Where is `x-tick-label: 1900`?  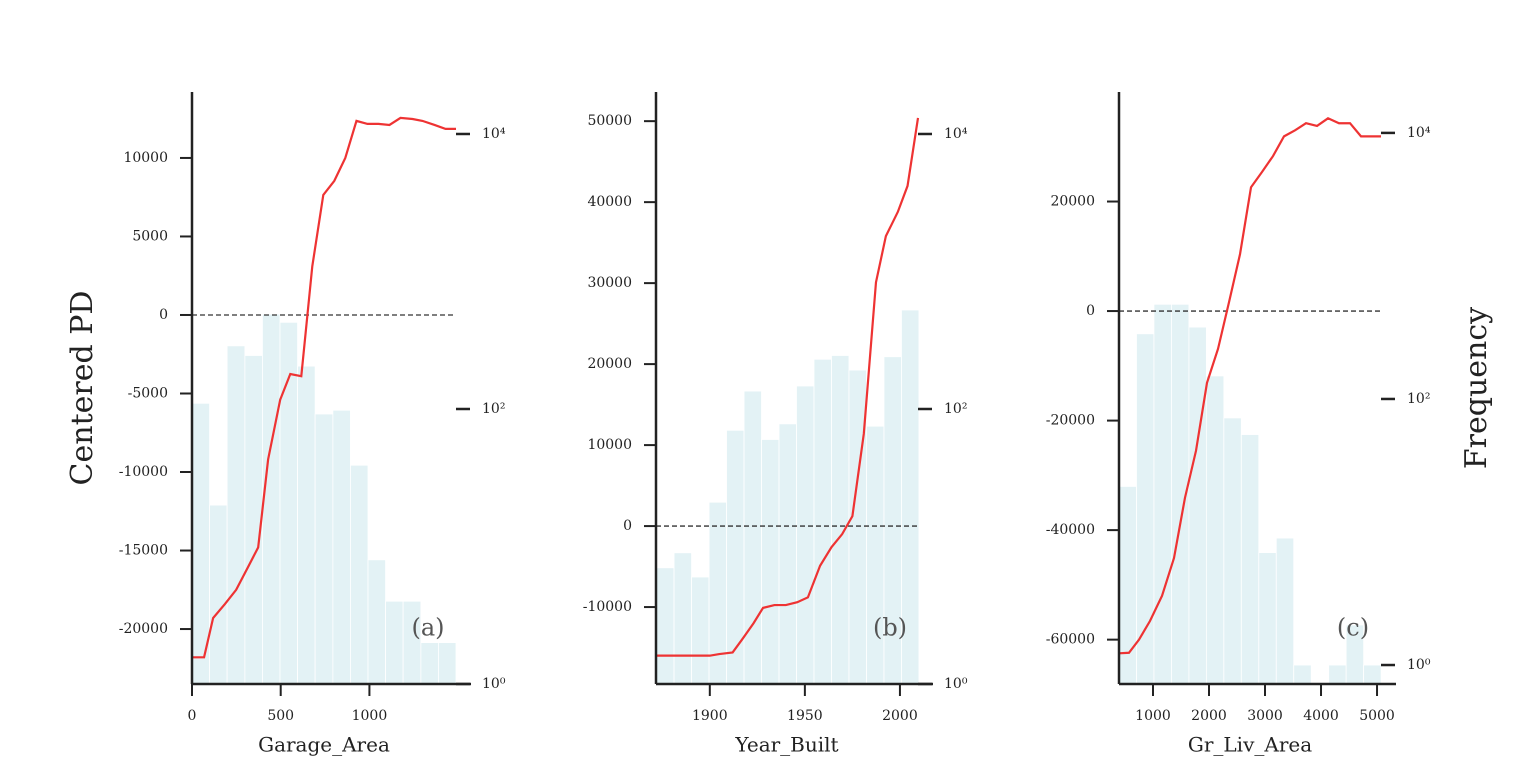
x-tick-label: 1900 is located at coordinates (710, 716).